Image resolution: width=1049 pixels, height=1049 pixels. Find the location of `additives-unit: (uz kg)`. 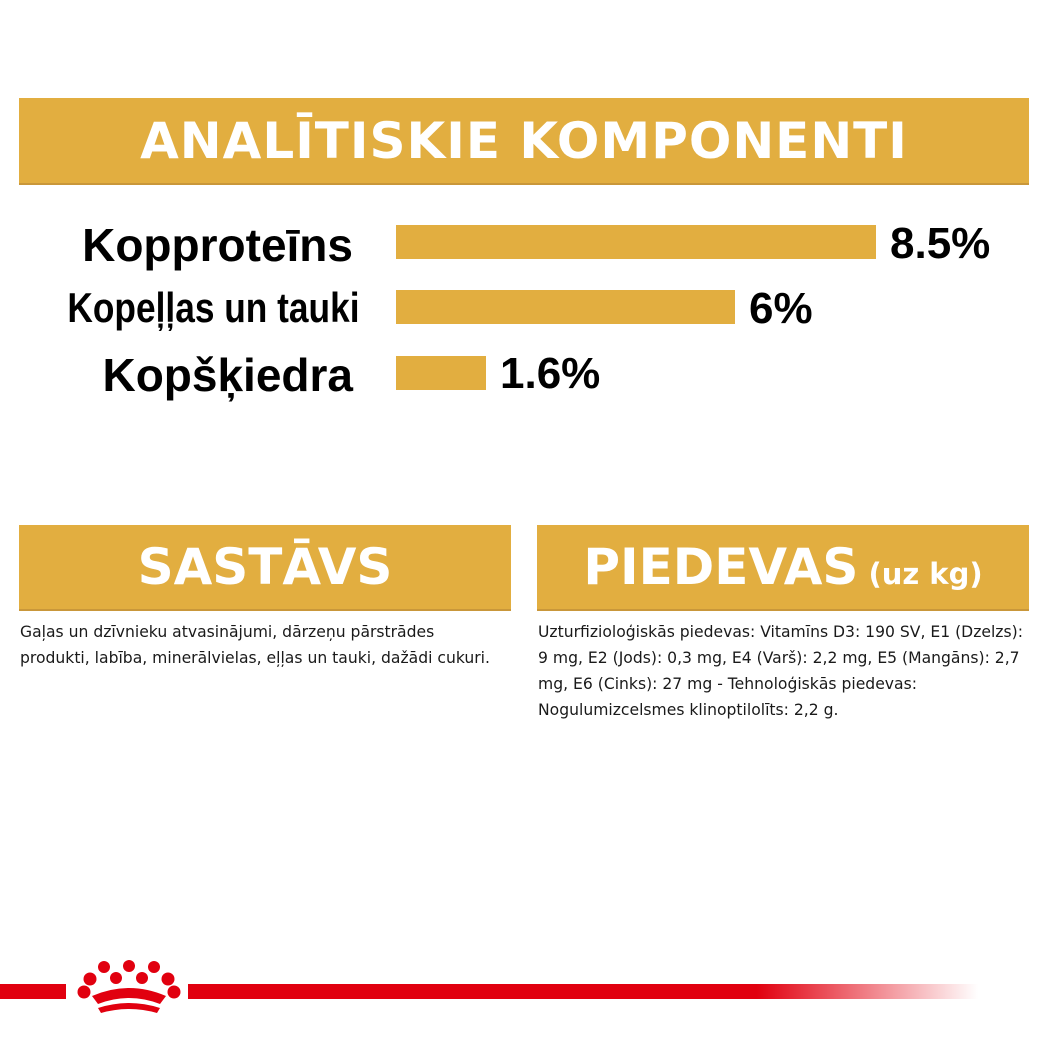

additives-unit: (uz kg) is located at coordinates (925, 574).